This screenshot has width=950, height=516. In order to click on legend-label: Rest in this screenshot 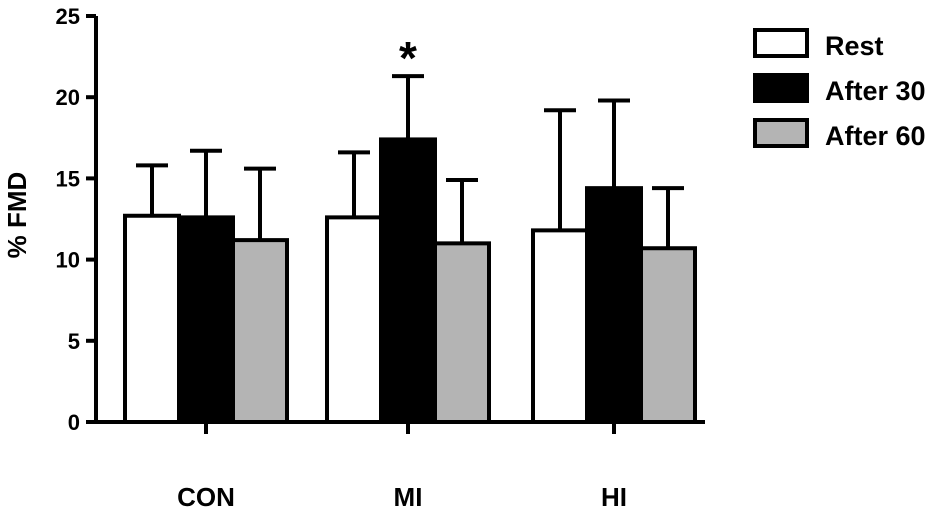, I will do `click(854, 46)`.